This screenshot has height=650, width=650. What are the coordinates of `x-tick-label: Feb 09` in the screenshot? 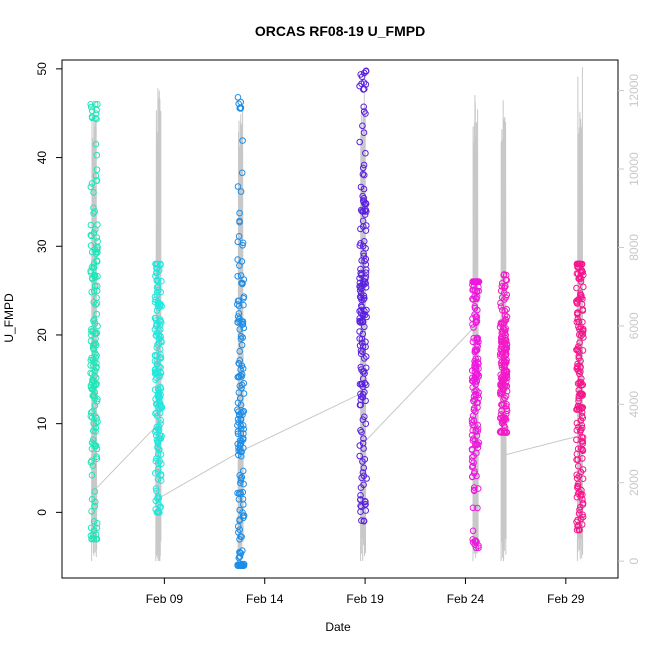 It's located at (165, 599).